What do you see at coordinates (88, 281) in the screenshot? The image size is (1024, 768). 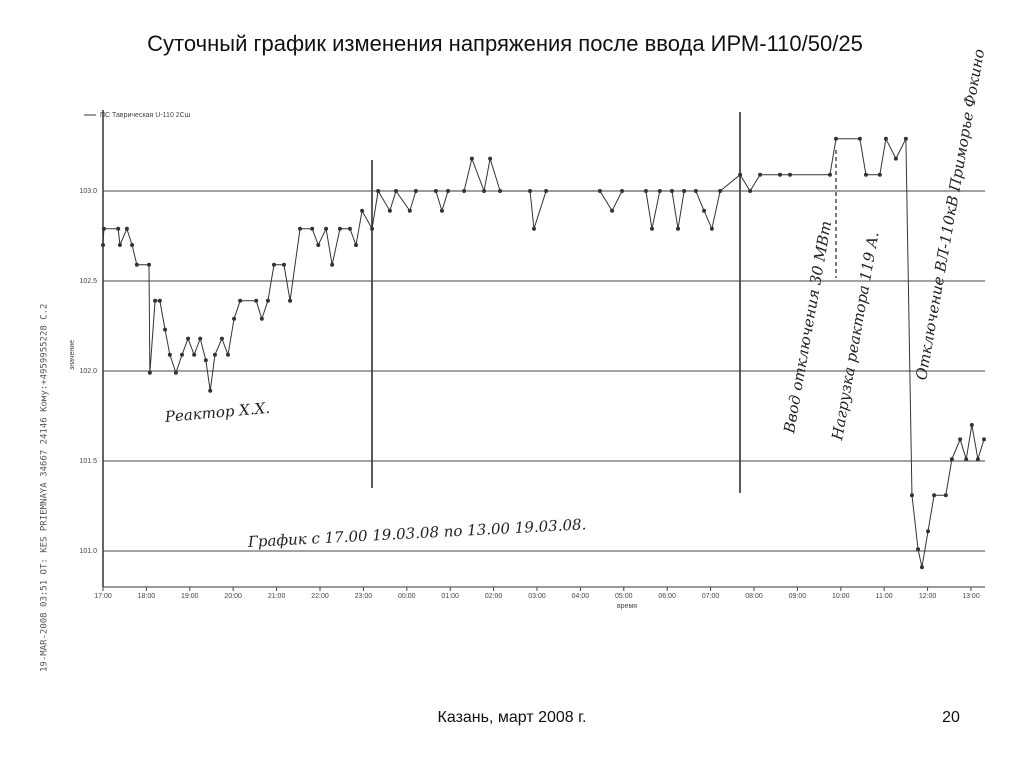 I see `y-tick-label: 102.5` at bounding box center [88, 281].